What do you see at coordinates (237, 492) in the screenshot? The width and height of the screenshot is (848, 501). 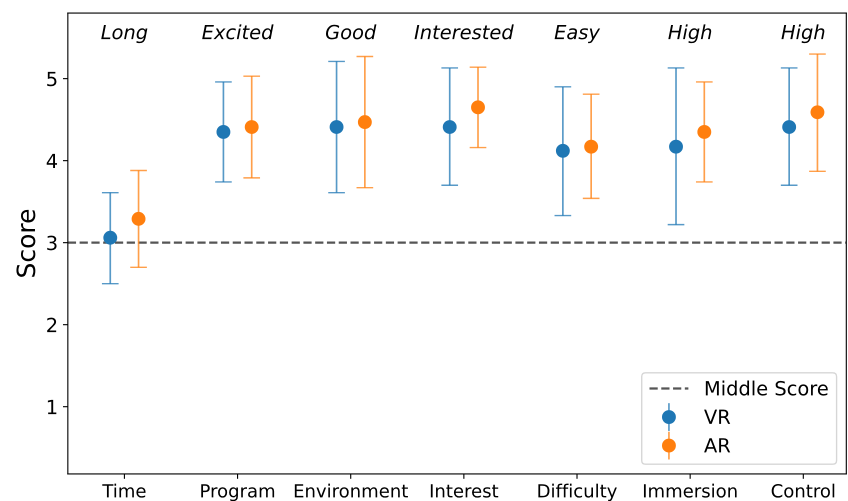 I see `x-tick-label: Program` at bounding box center [237, 492].